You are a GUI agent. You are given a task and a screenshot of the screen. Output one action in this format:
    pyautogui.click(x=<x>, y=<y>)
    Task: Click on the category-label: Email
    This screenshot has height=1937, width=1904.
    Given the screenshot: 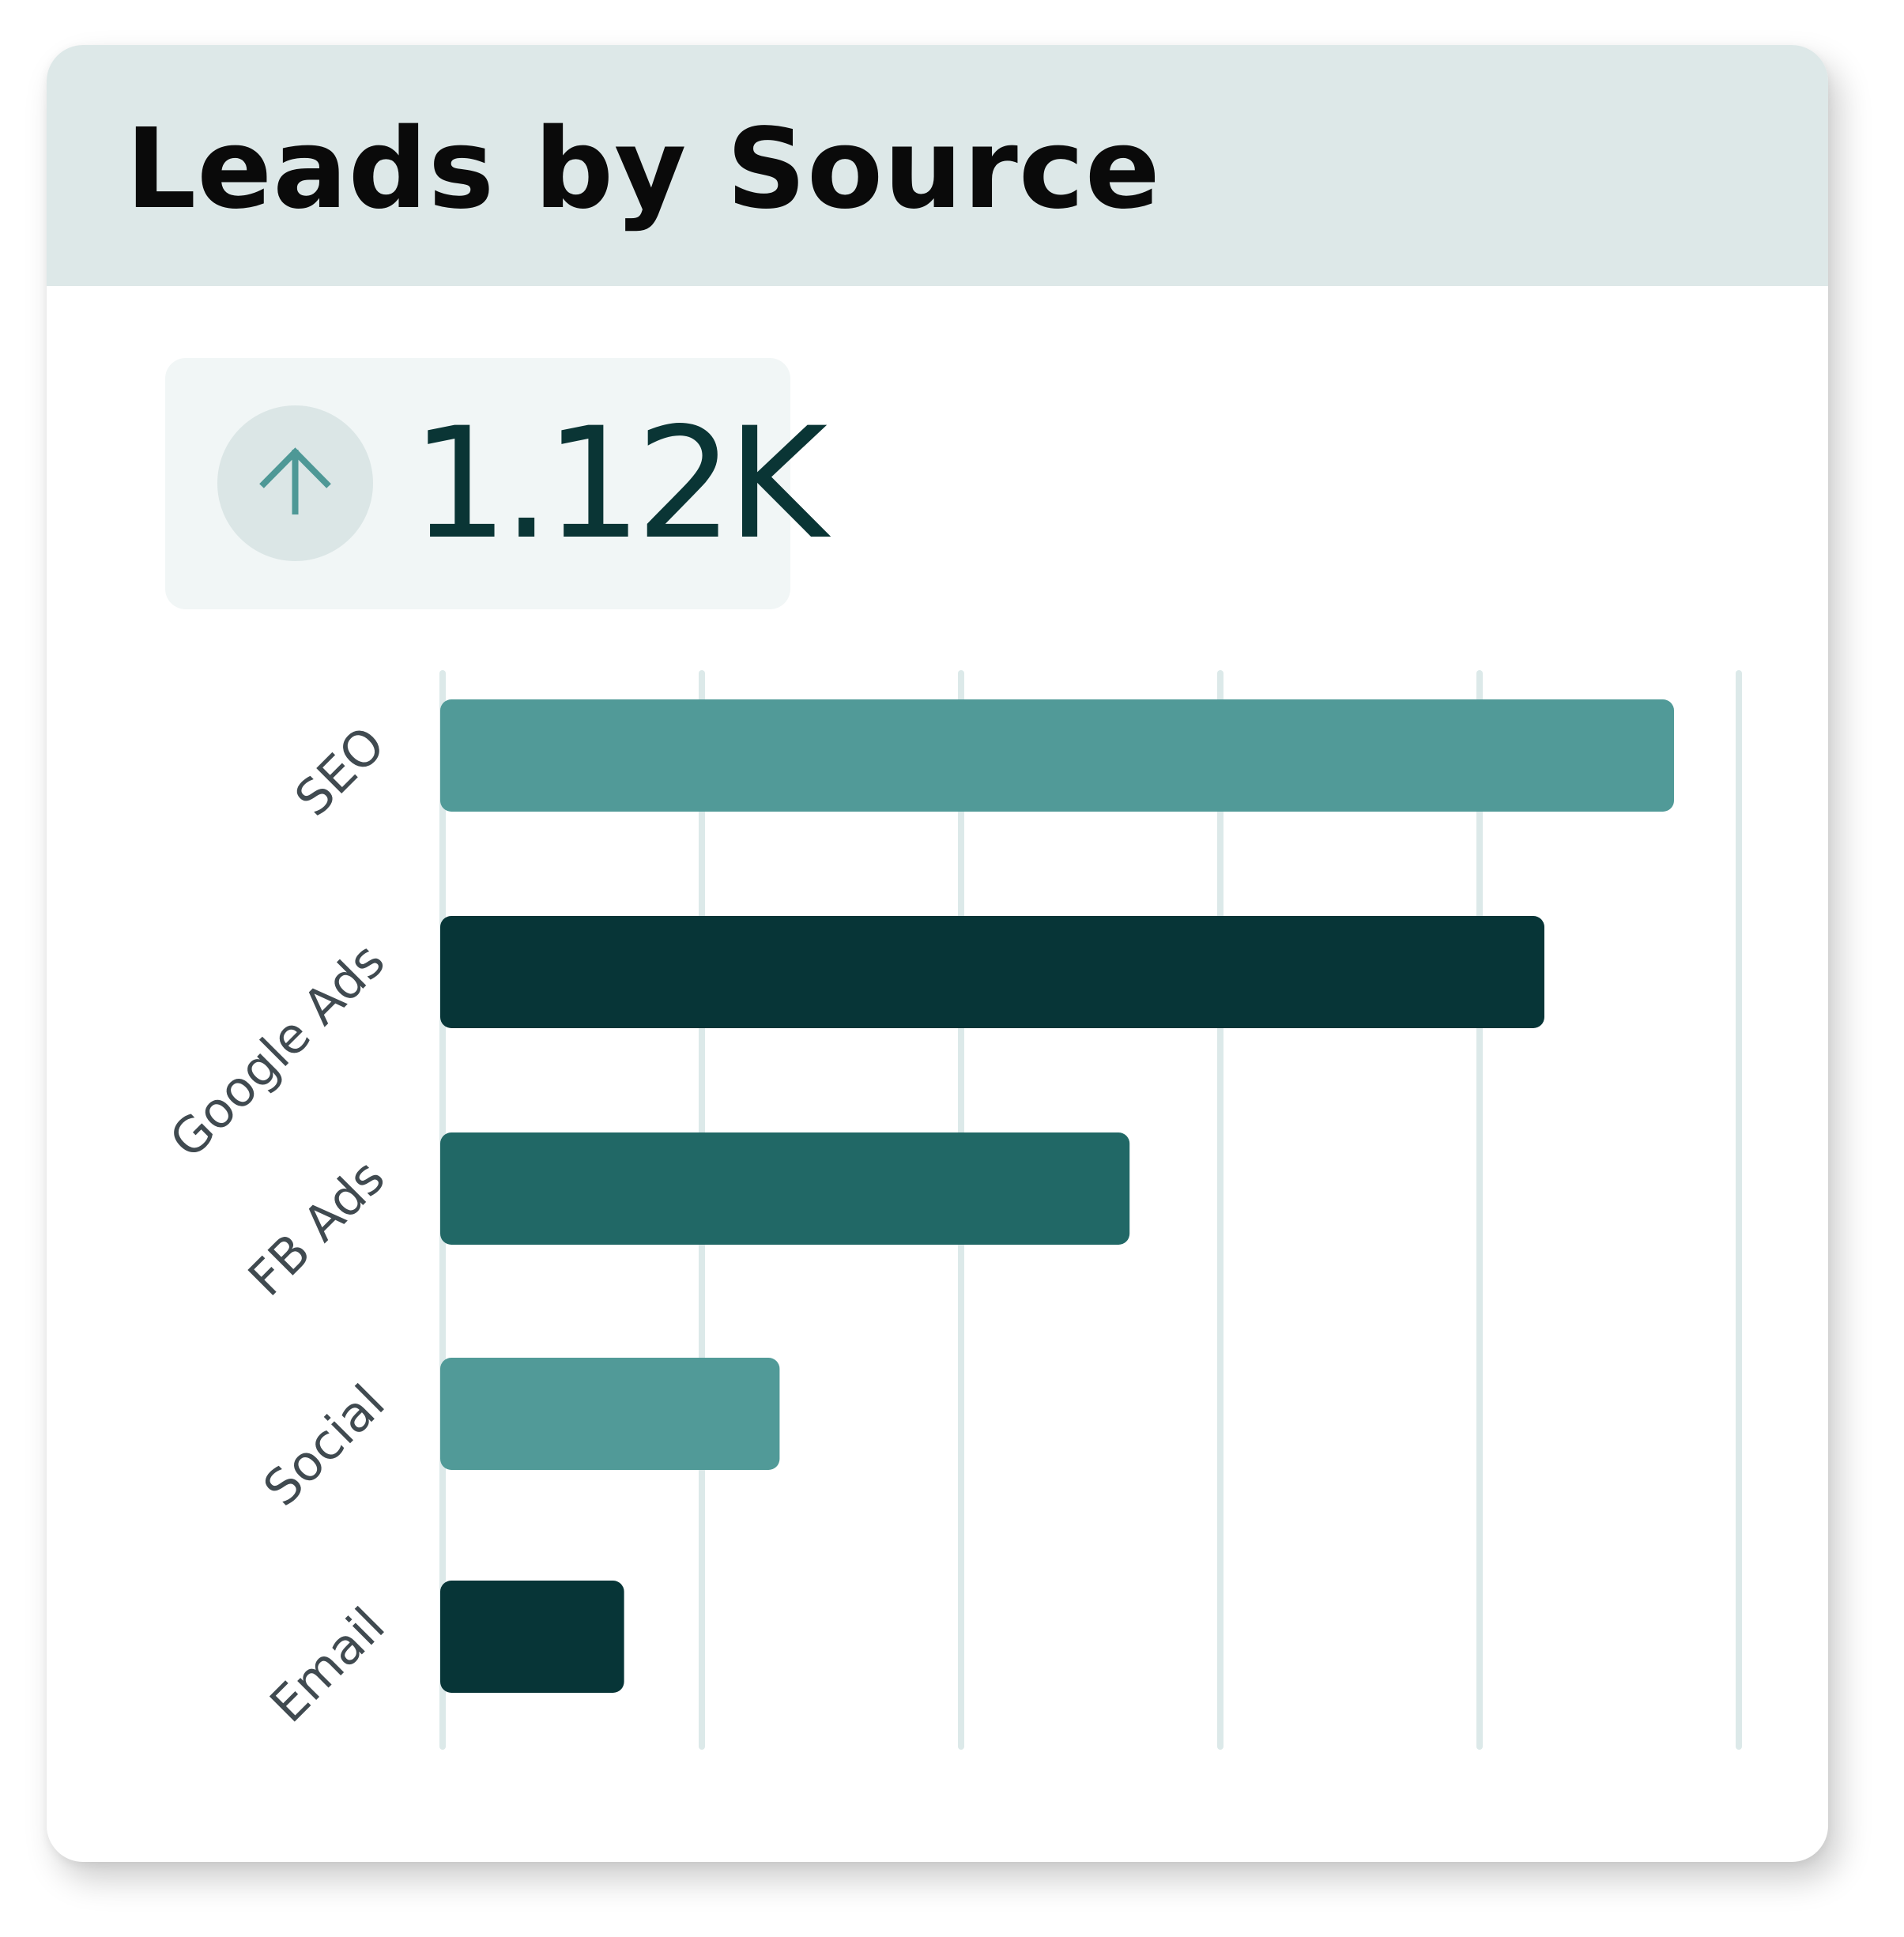 What is the action you would take?
    pyautogui.click(x=326, y=1664)
    